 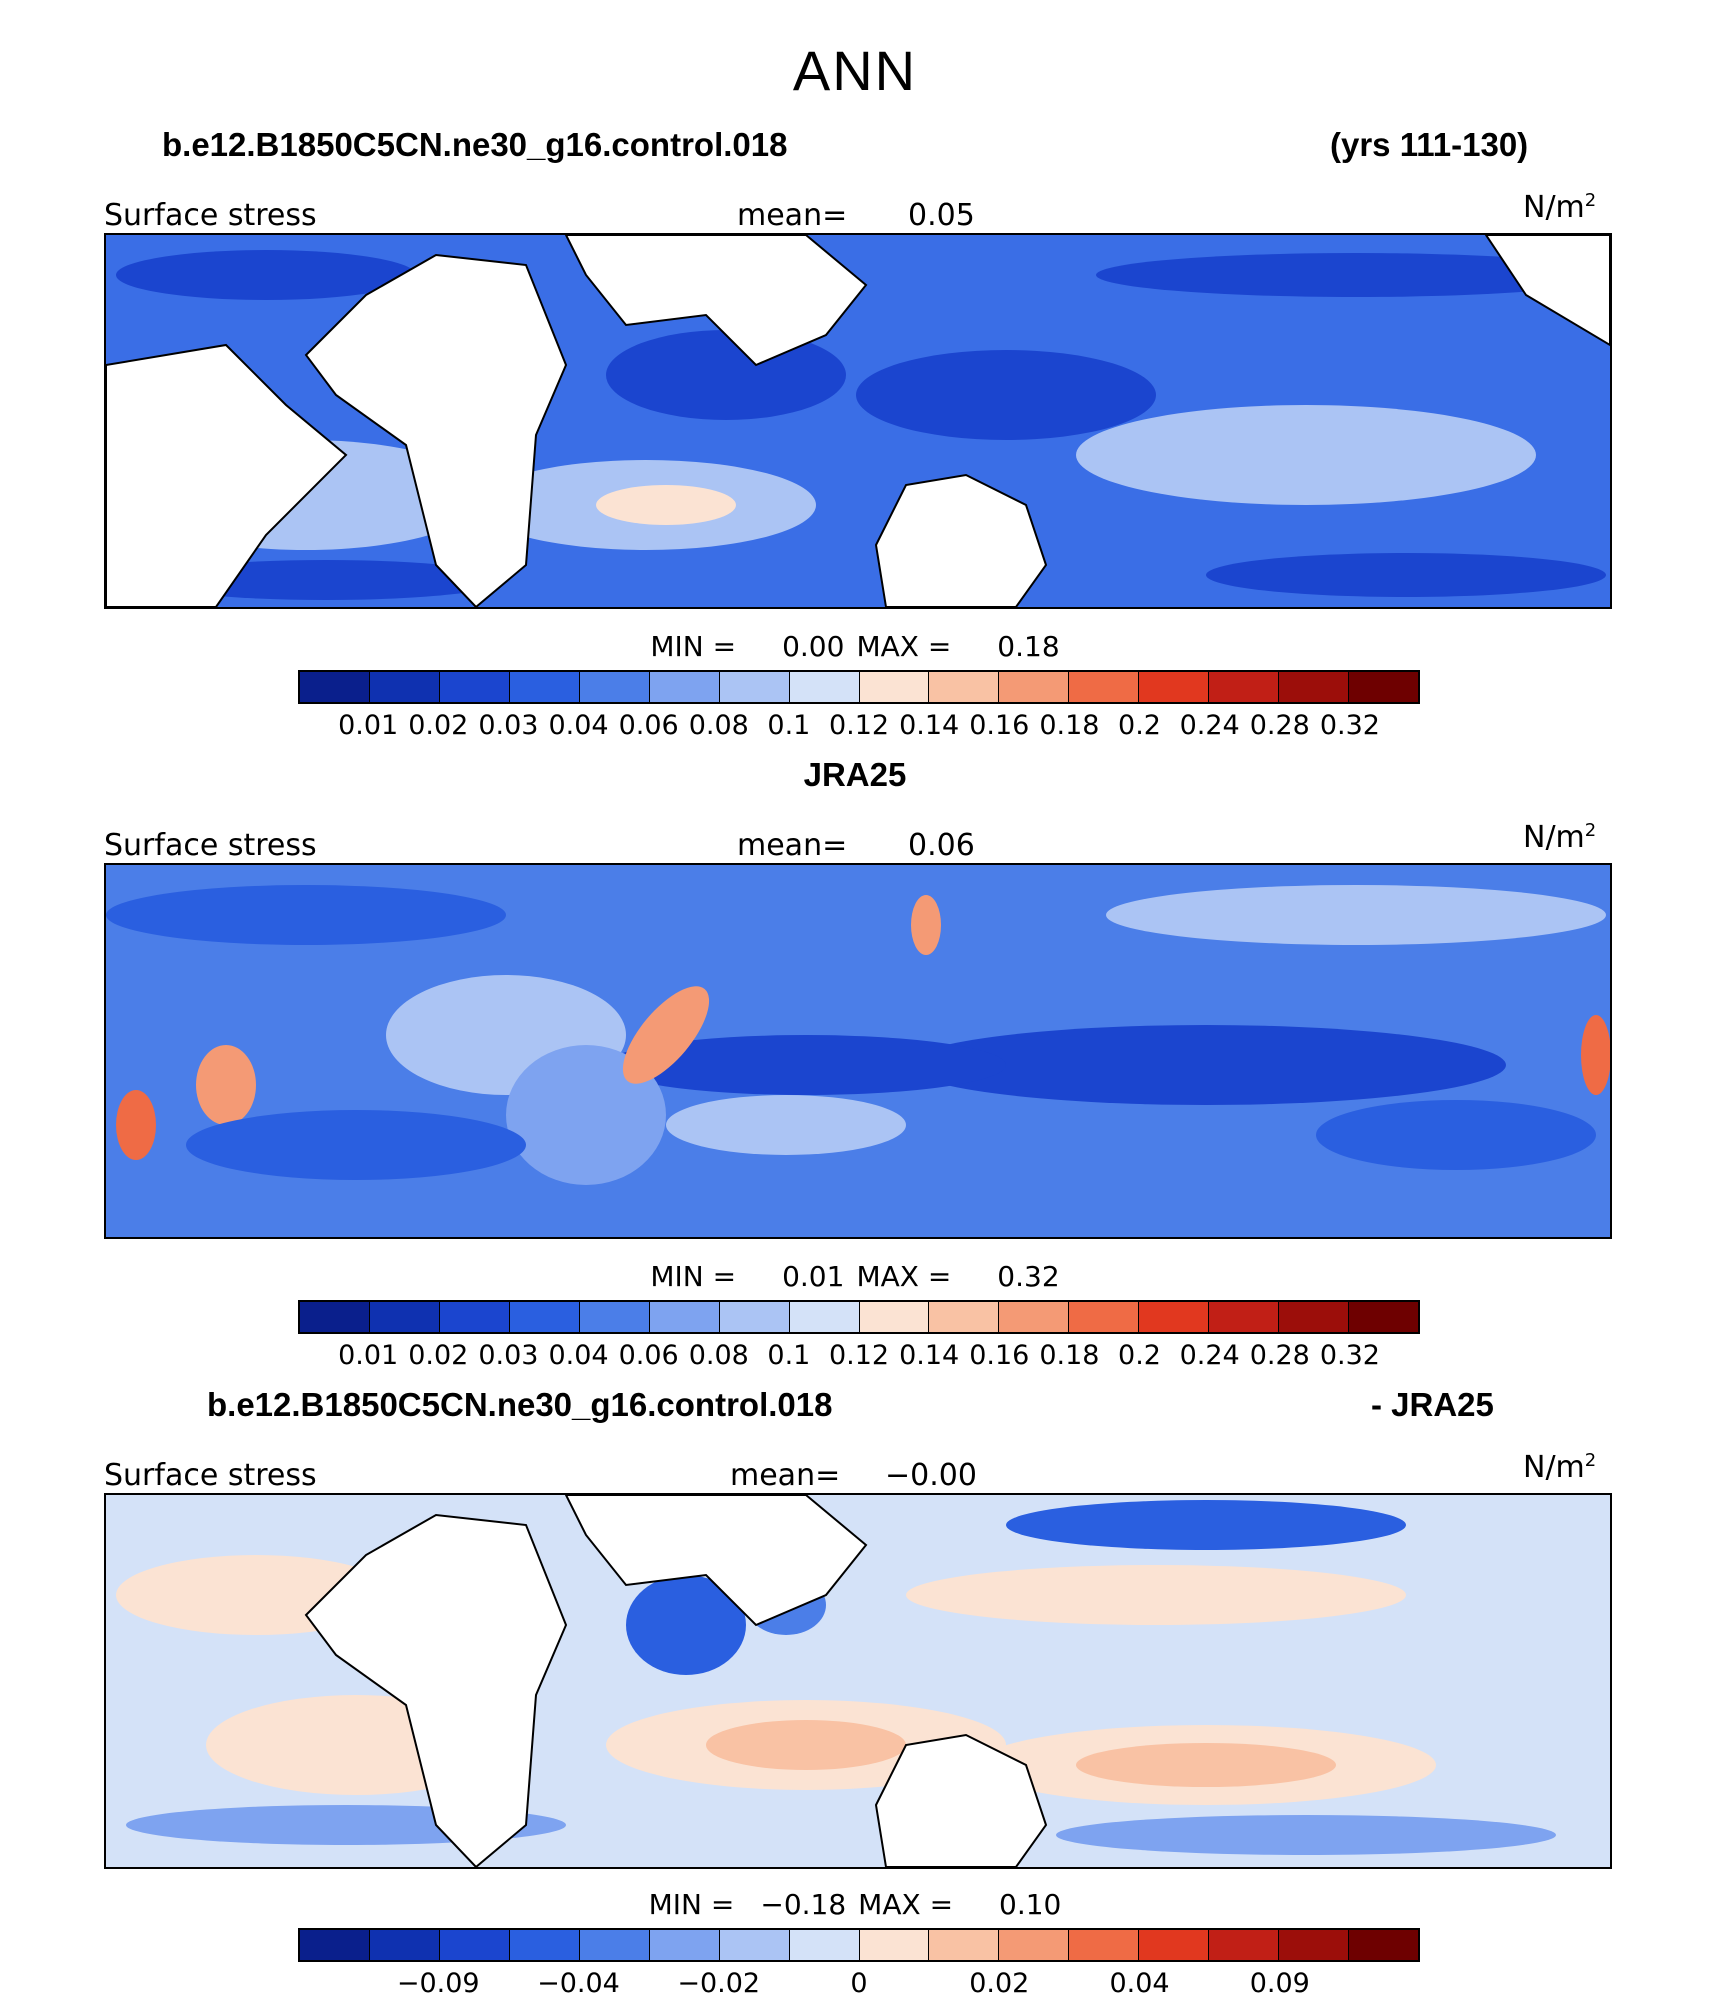 I want to click on panel2-mean-value: 0.06, so click(x=941, y=845).